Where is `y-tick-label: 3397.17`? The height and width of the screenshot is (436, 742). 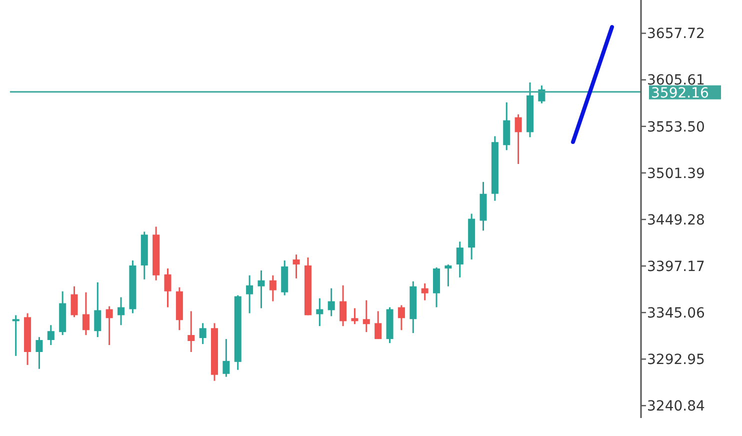 y-tick-label: 3397.17 is located at coordinates (676, 266).